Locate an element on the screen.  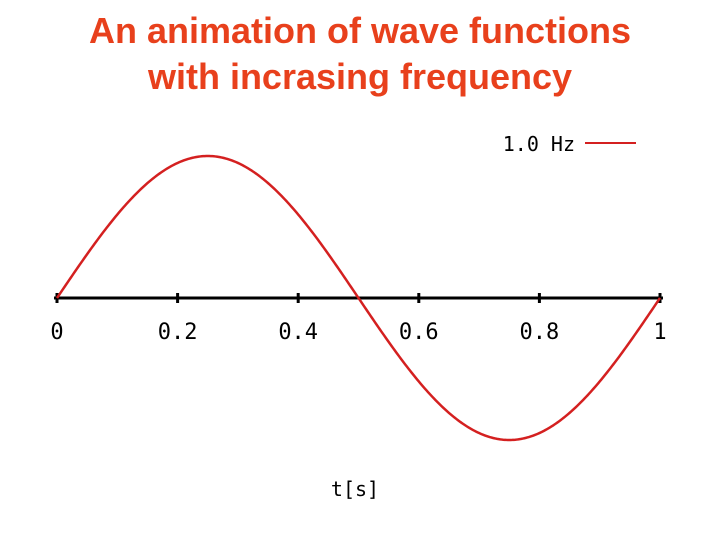
x-tick-label: 0.4 is located at coordinates (298, 332).